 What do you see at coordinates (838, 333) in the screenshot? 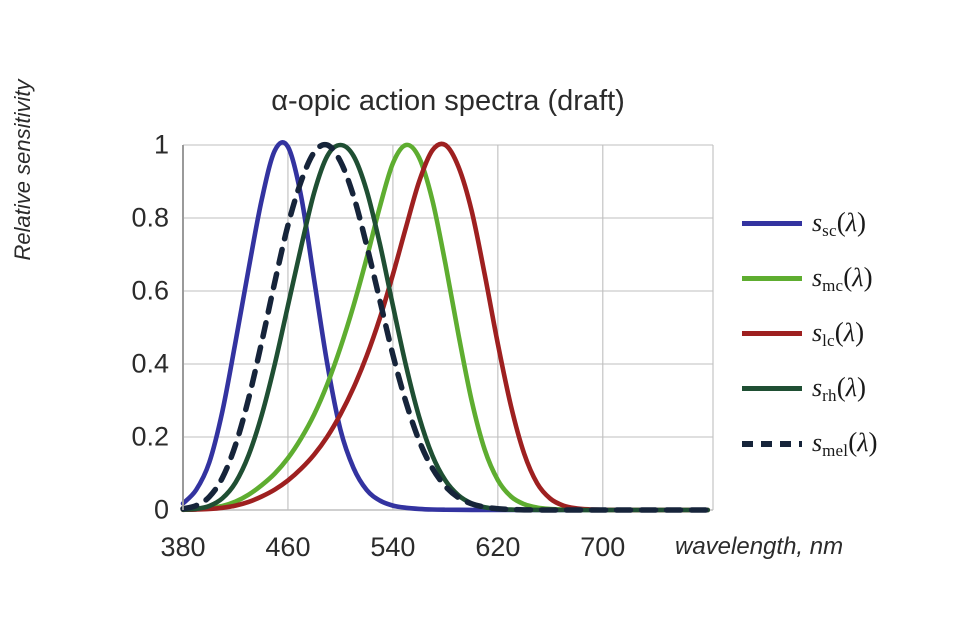
I see `legend-label-lc: slc(λ)` at bounding box center [838, 333].